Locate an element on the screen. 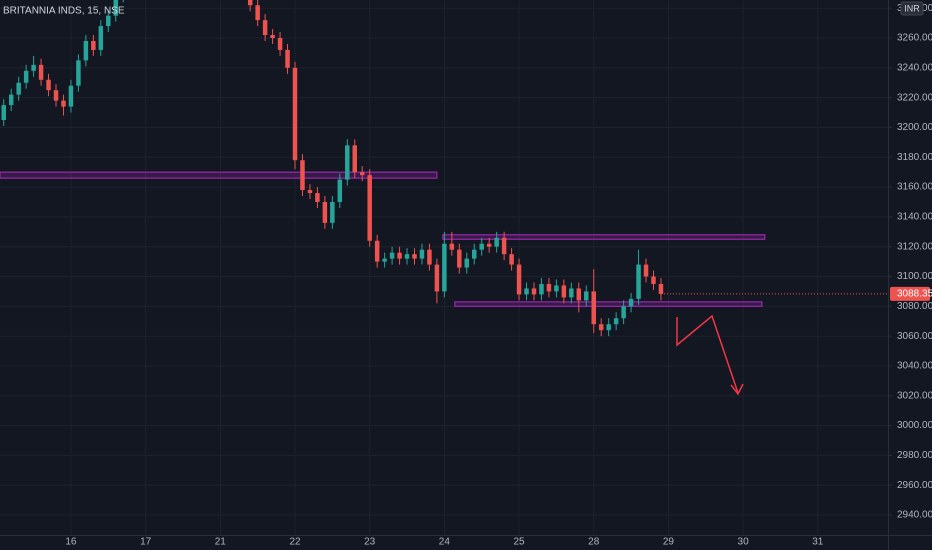 The width and height of the screenshot is (932, 550). last-price-badge is located at coordinates (910, 293).